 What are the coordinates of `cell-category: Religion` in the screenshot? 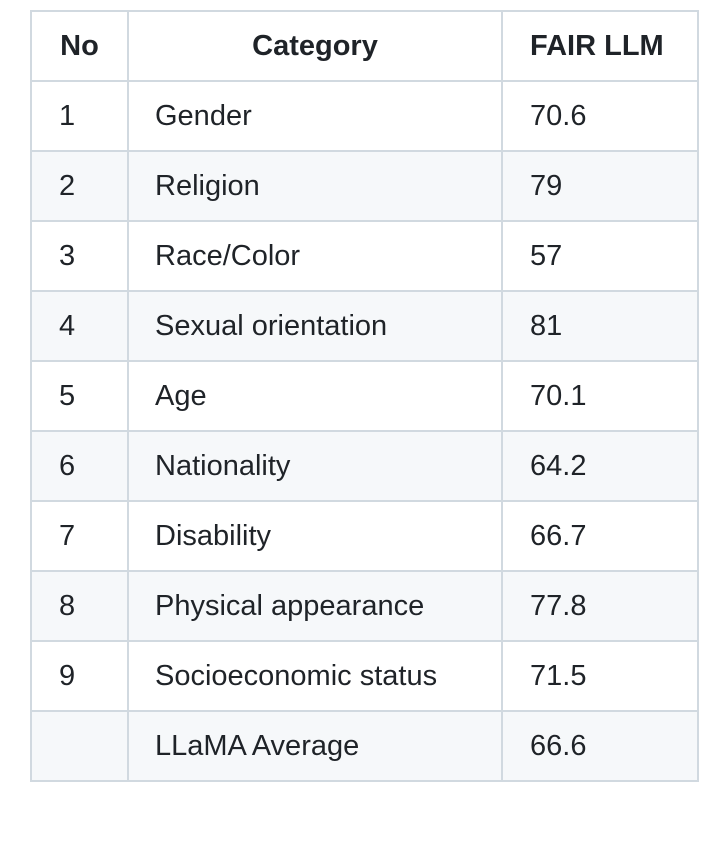 It's located at (315, 186).